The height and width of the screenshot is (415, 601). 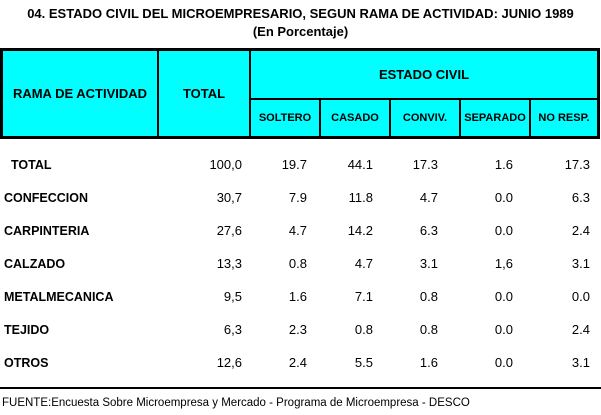 What do you see at coordinates (300, 31) in the screenshot?
I see `page-subtitle: (En Porcentaje)` at bounding box center [300, 31].